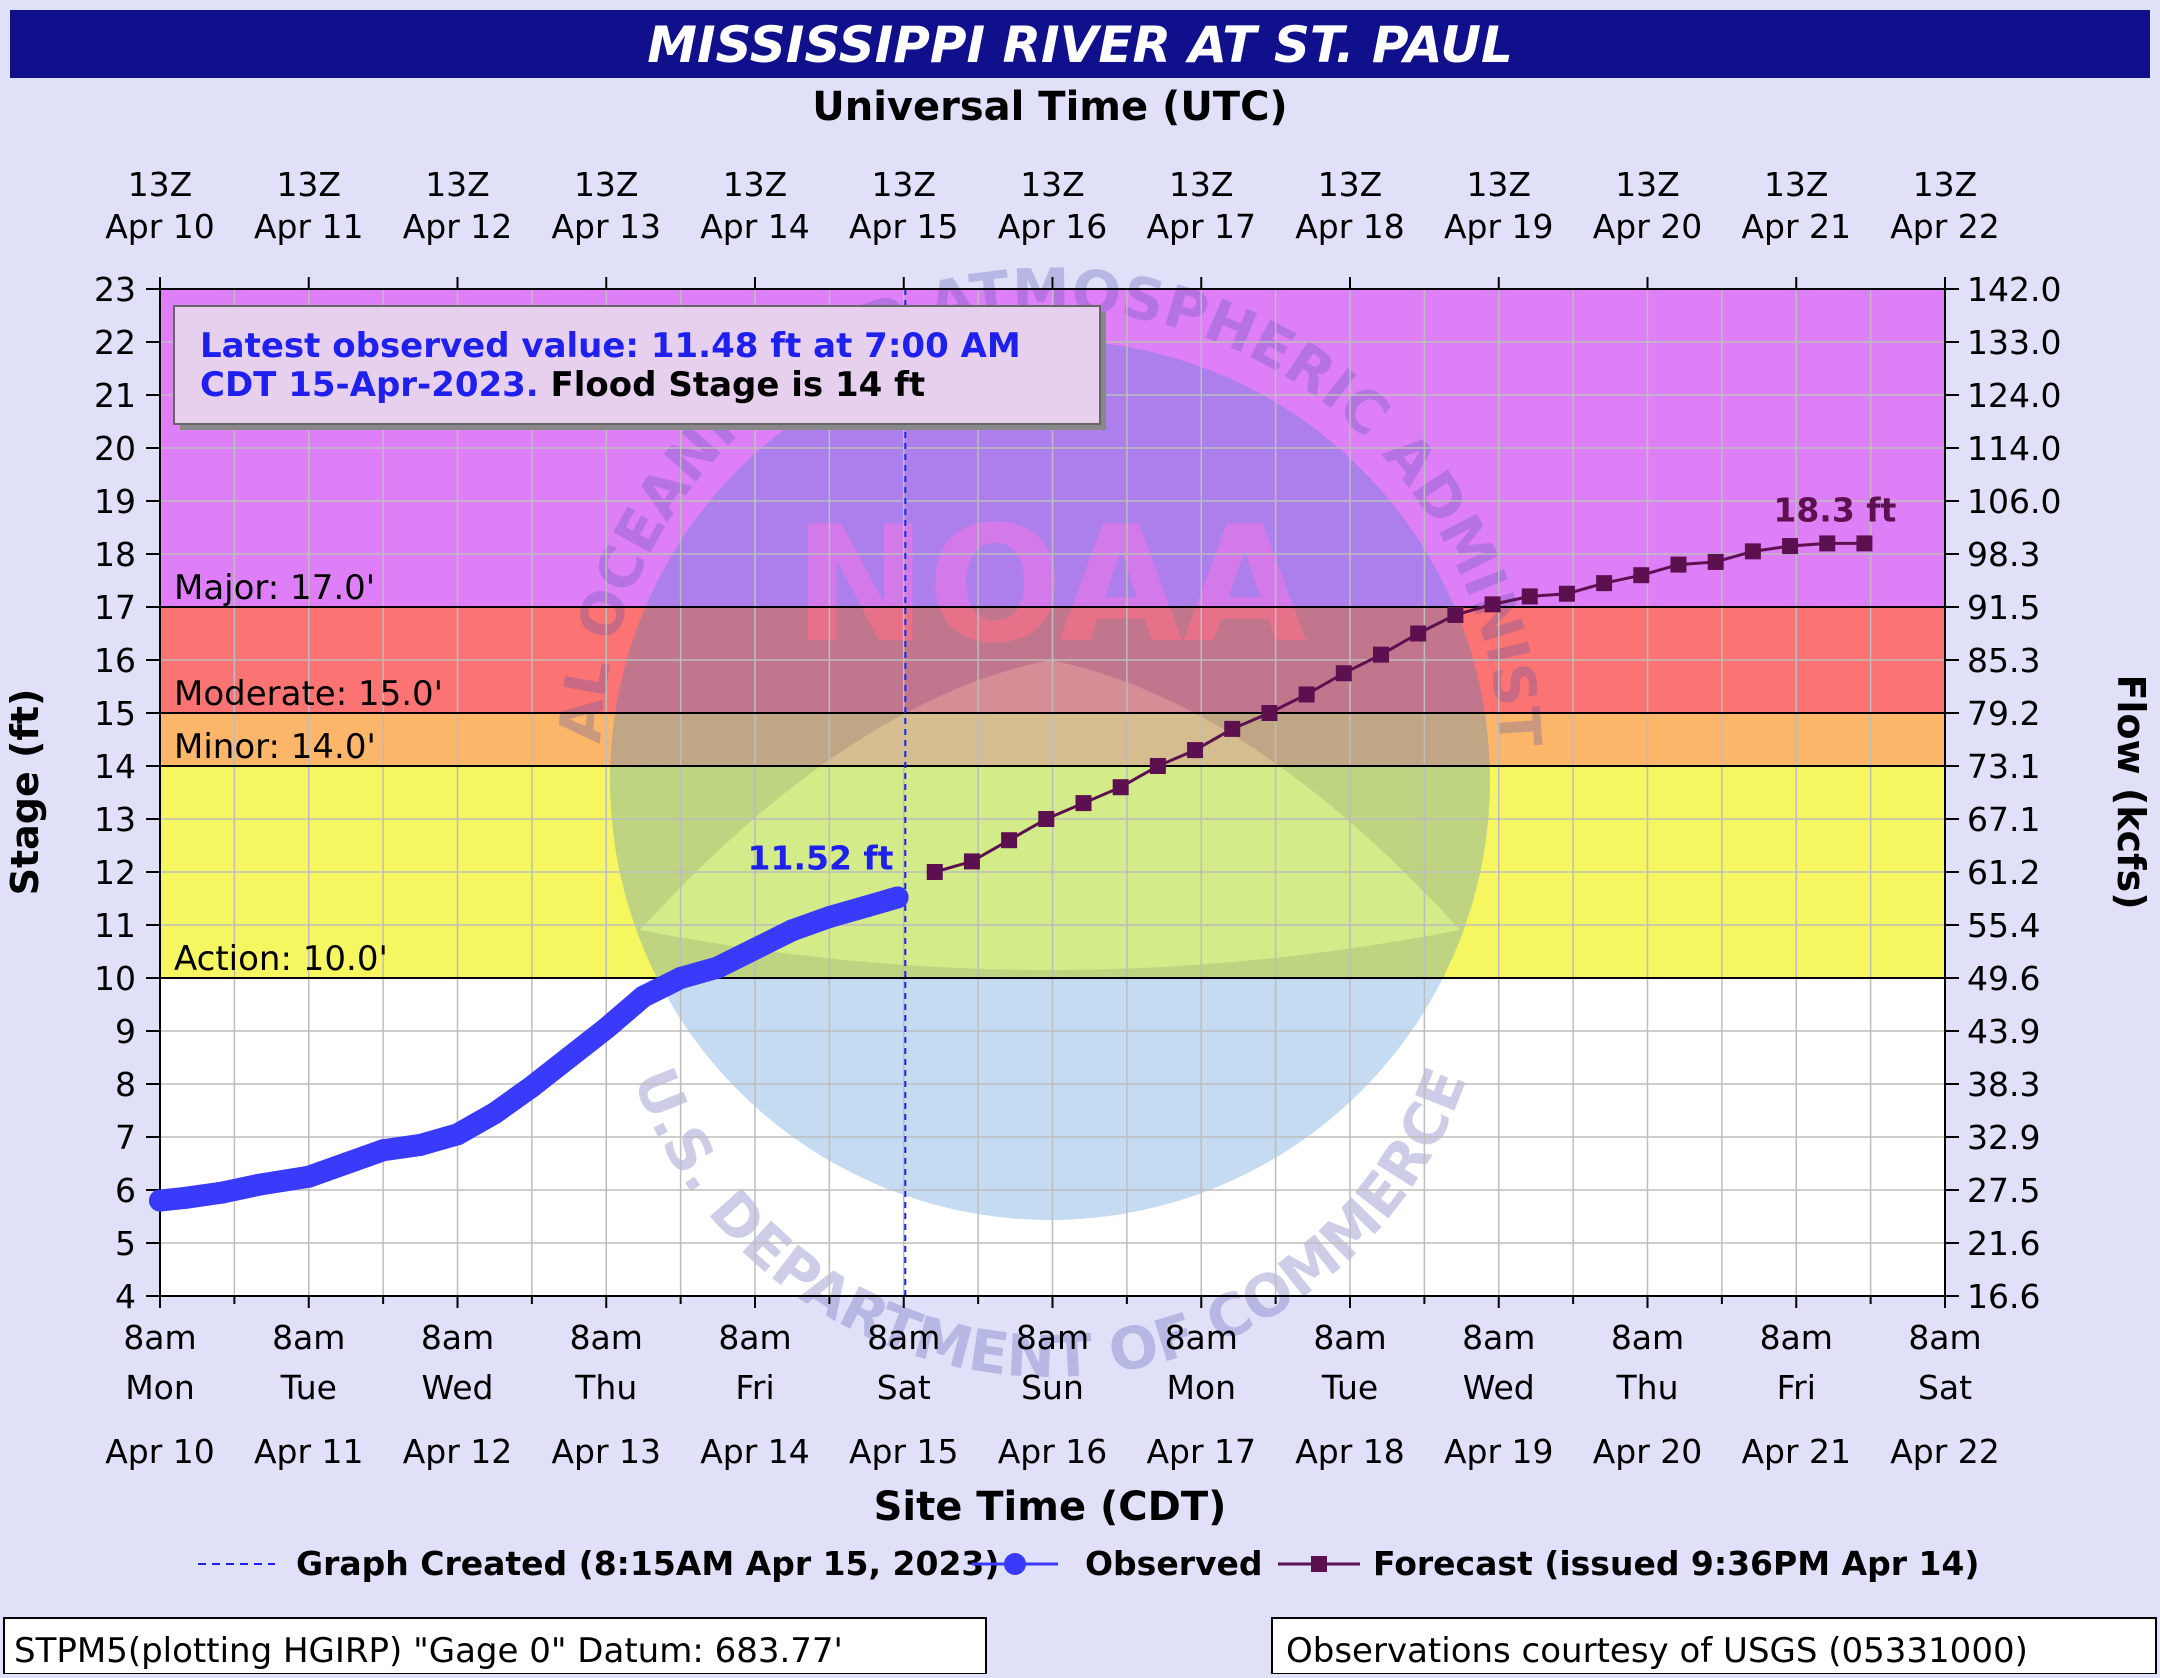 Image resolution: width=2160 pixels, height=1678 pixels. Describe the element at coordinates (2003, 660) in the screenshot. I see `right-tick-label: 85.3` at that location.